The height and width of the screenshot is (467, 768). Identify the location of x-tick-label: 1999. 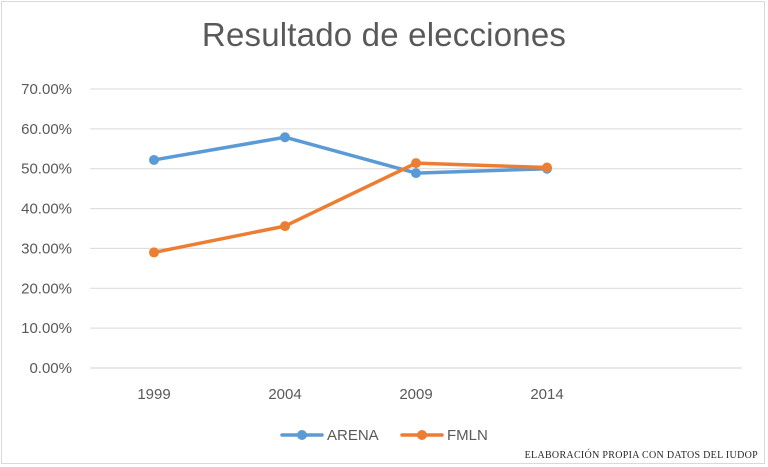
(153, 394).